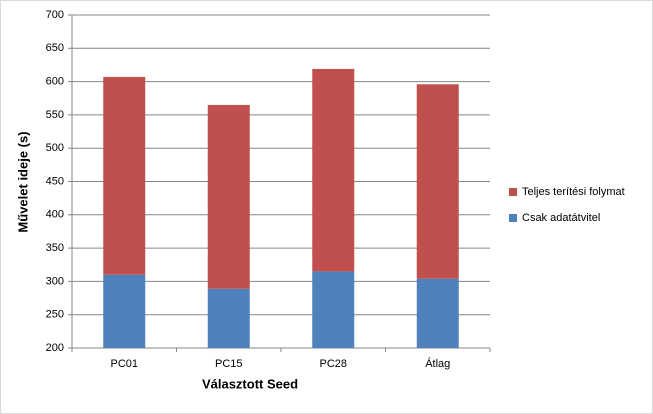  What do you see at coordinates (573, 192) in the screenshot?
I see `legend-label: Teljes terítési folymat` at bounding box center [573, 192].